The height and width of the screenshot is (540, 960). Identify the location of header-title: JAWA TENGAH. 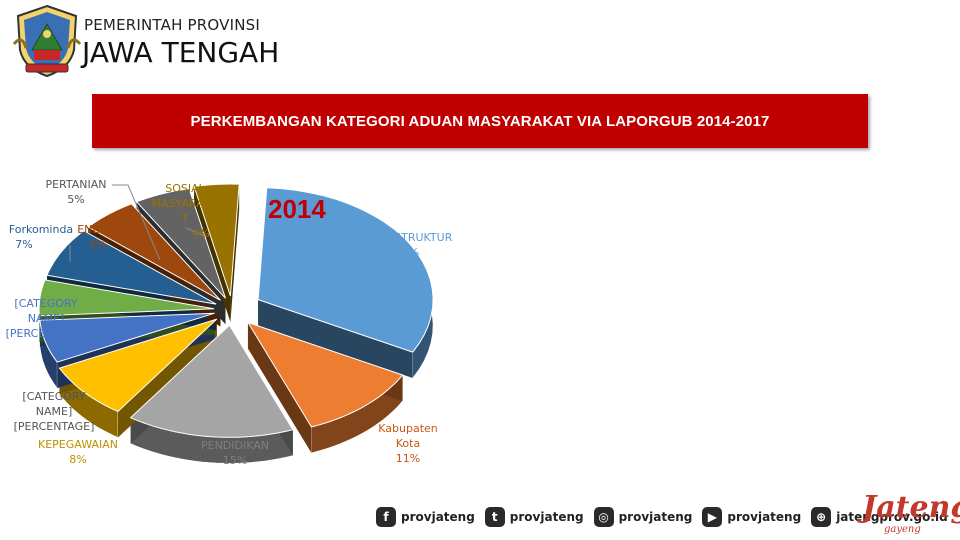
(181, 52).